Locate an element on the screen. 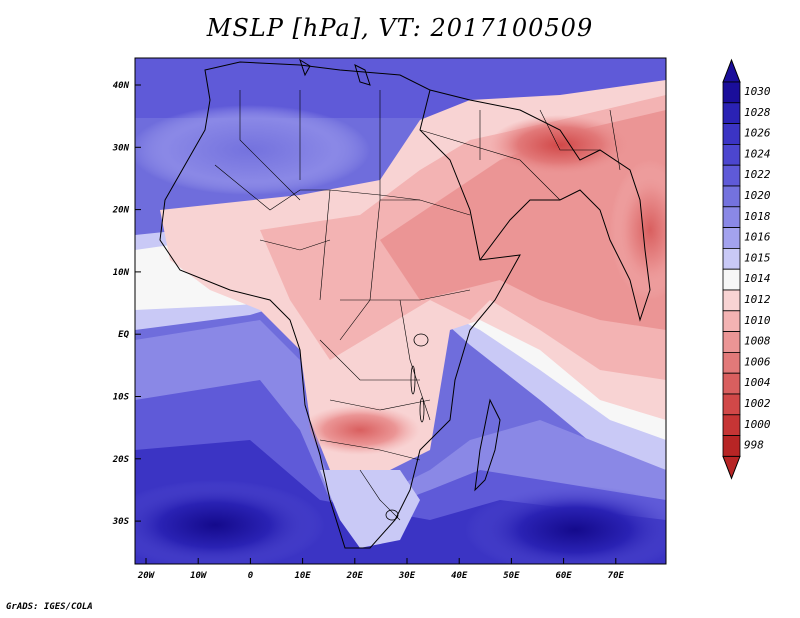 The height and width of the screenshot is (618, 800). colorbar-label: 1002 is located at coordinates (757, 403).